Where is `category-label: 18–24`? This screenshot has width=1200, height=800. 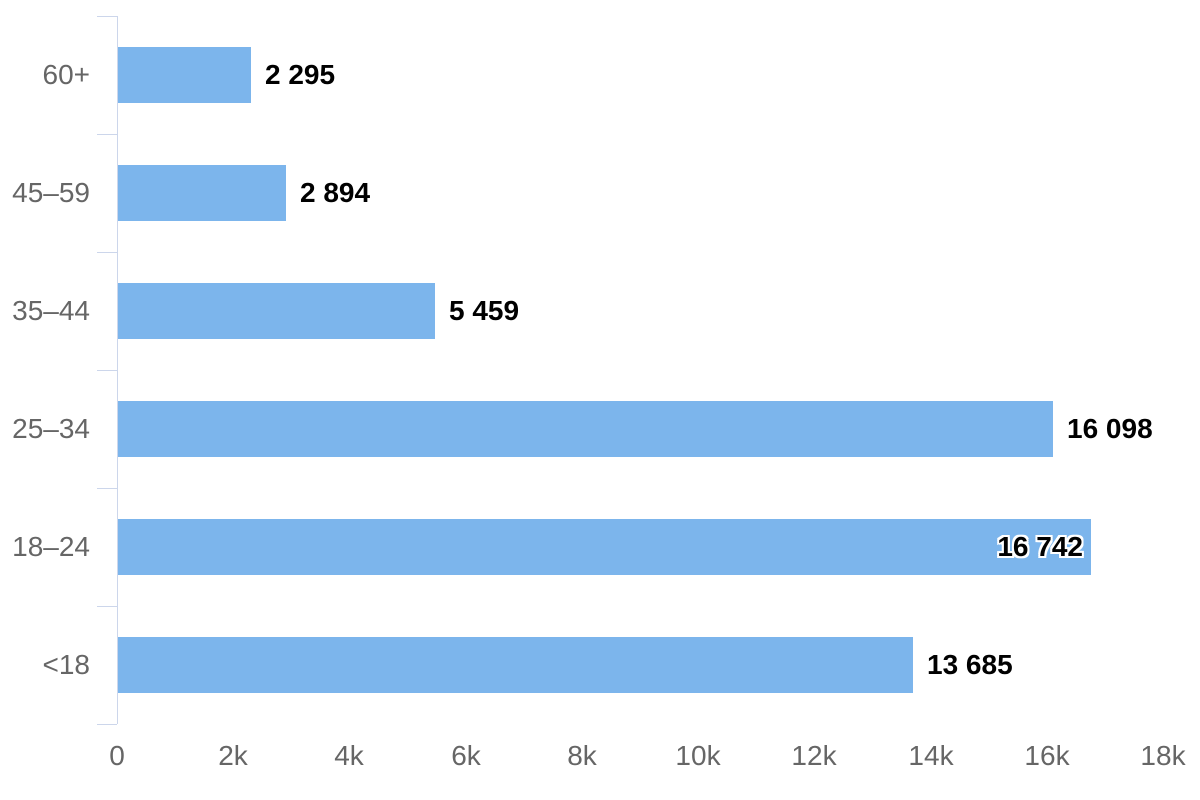 category-label: 18–24 is located at coordinates (51, 546).